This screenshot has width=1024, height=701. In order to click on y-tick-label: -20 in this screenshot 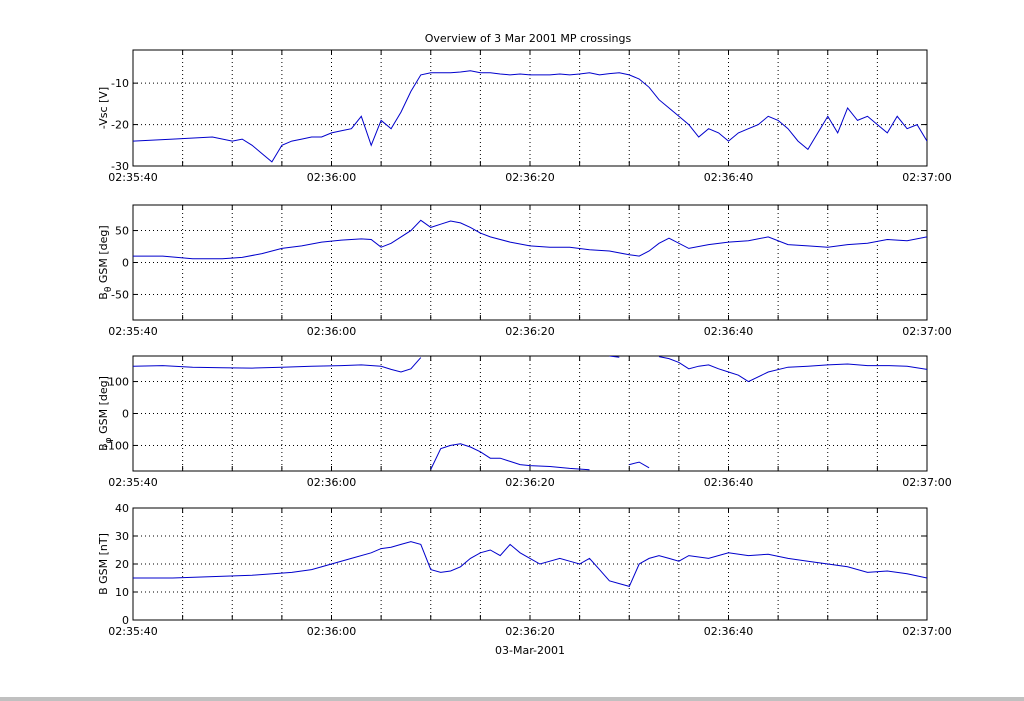, I will do `click(120, 125)`.